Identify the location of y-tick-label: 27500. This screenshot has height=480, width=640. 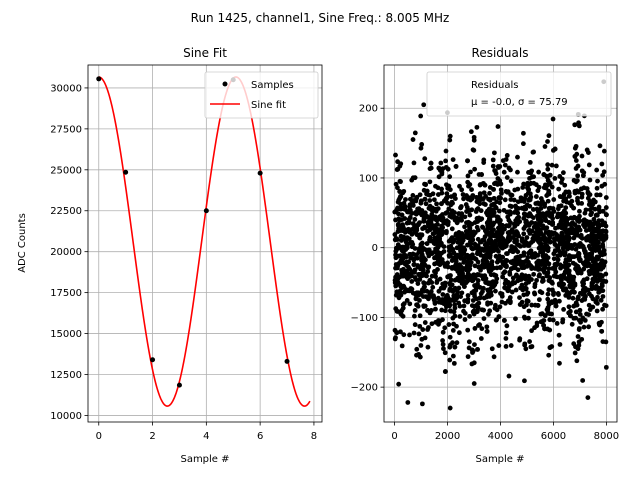
(66, 129).